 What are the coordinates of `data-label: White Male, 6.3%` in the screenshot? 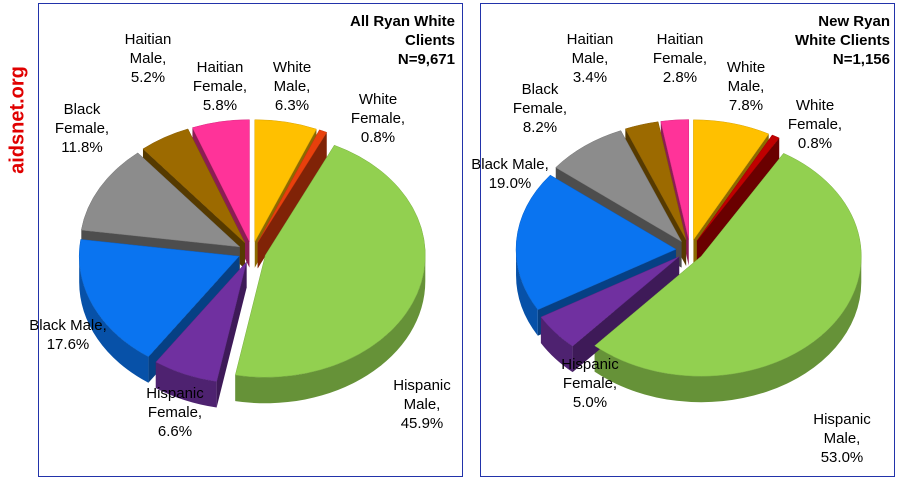 It's located at (292, 86).